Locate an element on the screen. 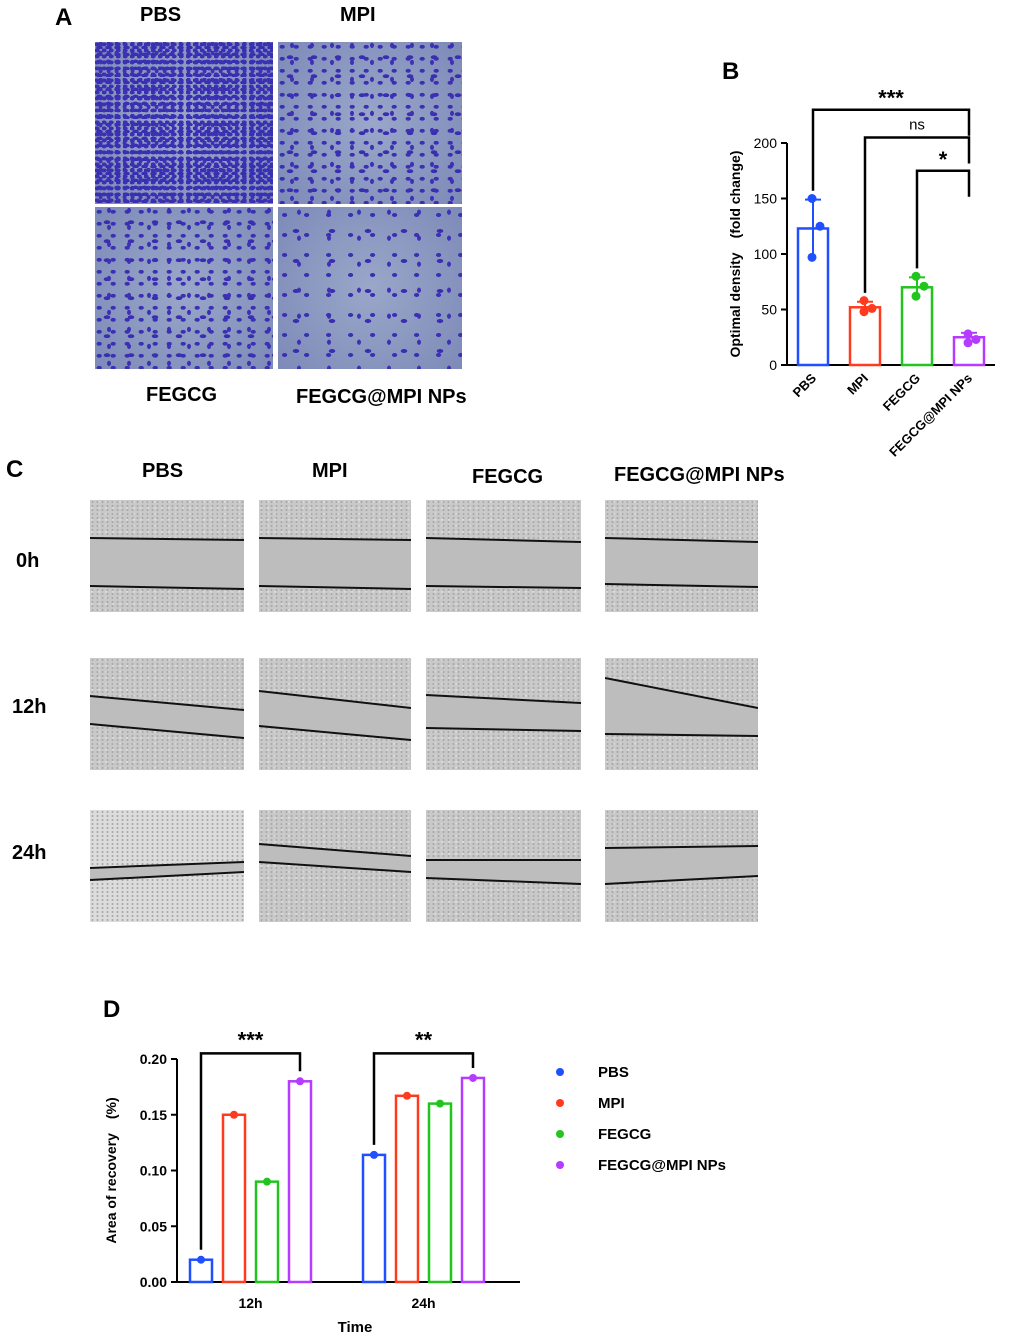  y-tick-label: 200 is located at coordinates (766, 143).